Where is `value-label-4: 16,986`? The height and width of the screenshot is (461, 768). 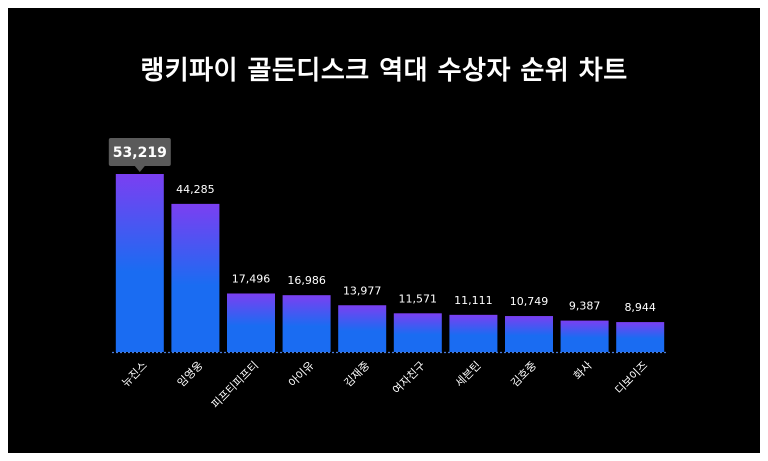 value-label-4: 16,986 is located at coordinates (306, 280).